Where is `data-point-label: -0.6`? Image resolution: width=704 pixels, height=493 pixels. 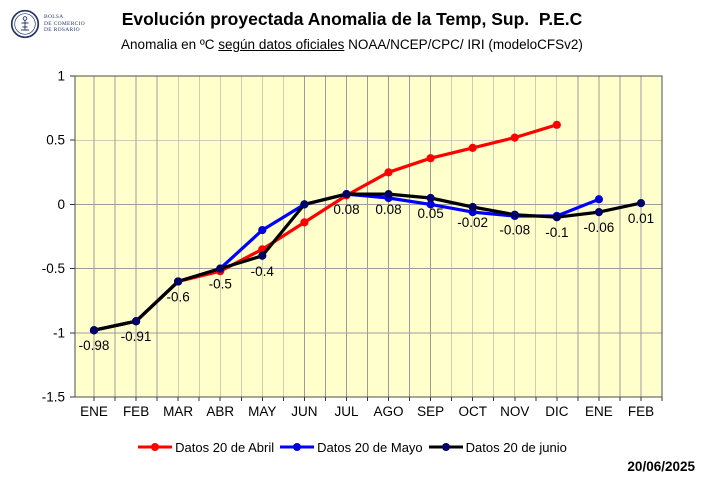 data-point-label: -0.6 is located at coordinates (178, 296).